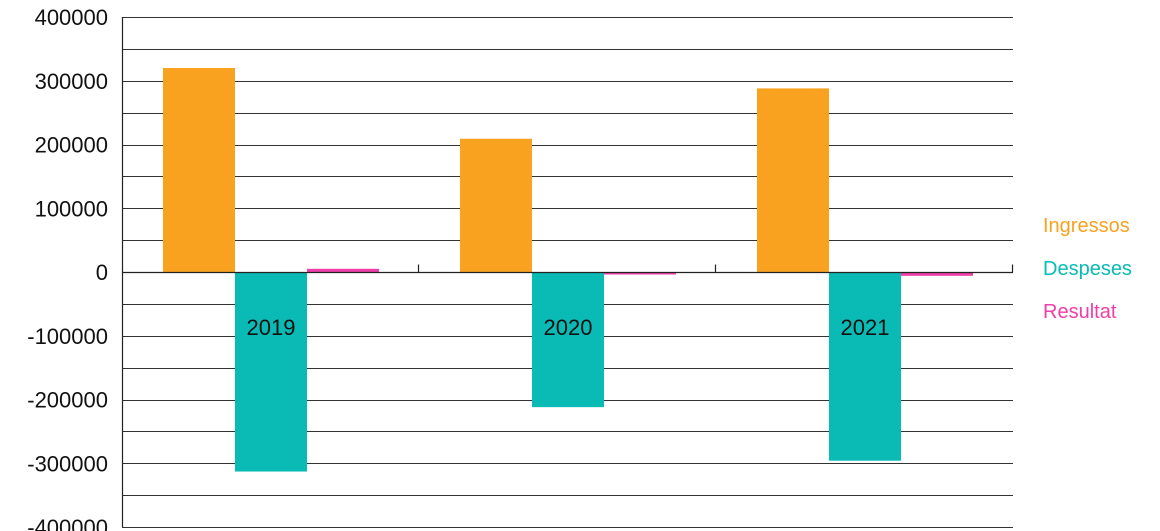 The image size is (1160, 531). What do you see at coordinates (1086, 226) in the screenshot?
I see `legend-entry-ingressos: Ingressos` at bounding box center [1086, 226].